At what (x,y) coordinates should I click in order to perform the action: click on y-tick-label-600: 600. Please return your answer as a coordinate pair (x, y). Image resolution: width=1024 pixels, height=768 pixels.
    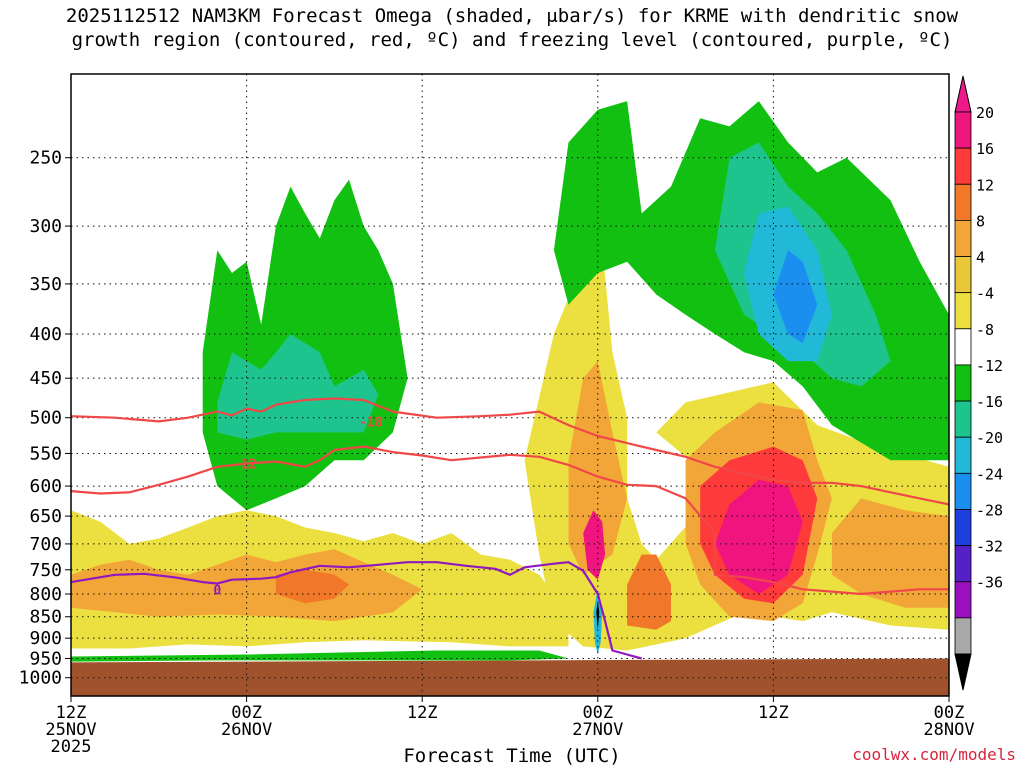
    Looking at the image, I should click on (45, 486).